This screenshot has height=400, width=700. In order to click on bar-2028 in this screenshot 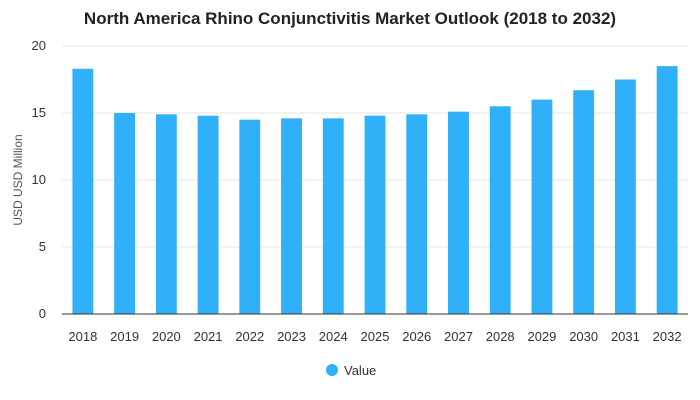, I will do `click(500, 210)`.